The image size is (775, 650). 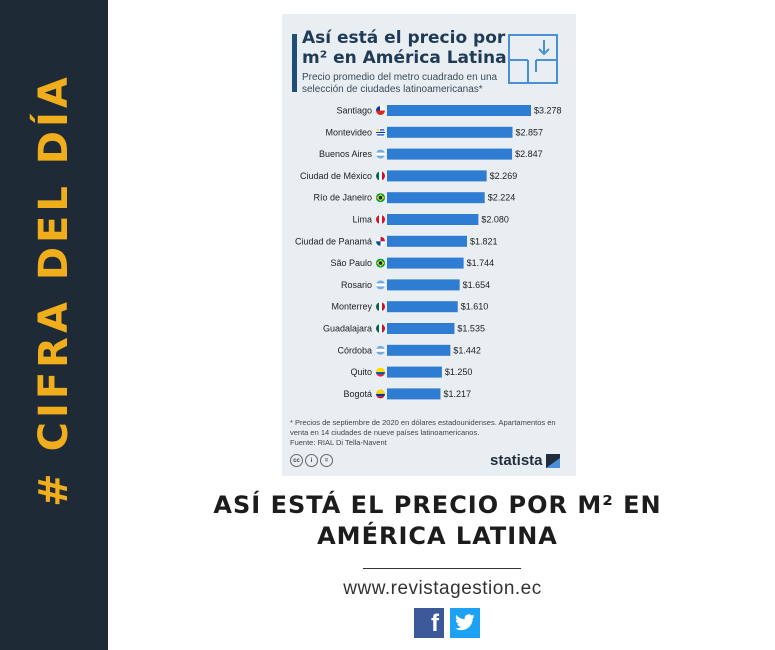 What do you see at coordinates (380, 372) in the screenshot?
I see `ecuador-flag-icon` at bounding box center [380, 372].